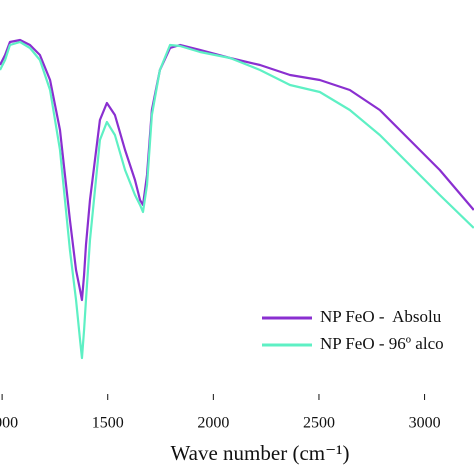  Describe the element at coordinates (319, 423) in the screenshot. I see `x-tick-label: 2500` at that location.